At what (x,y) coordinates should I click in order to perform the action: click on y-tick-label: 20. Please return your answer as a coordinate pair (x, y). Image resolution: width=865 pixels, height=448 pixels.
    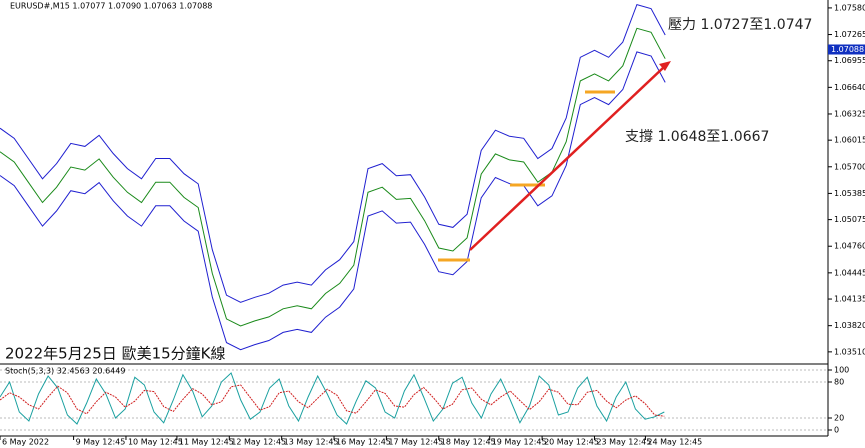
    Looking at the image, I should click on (839, 418).